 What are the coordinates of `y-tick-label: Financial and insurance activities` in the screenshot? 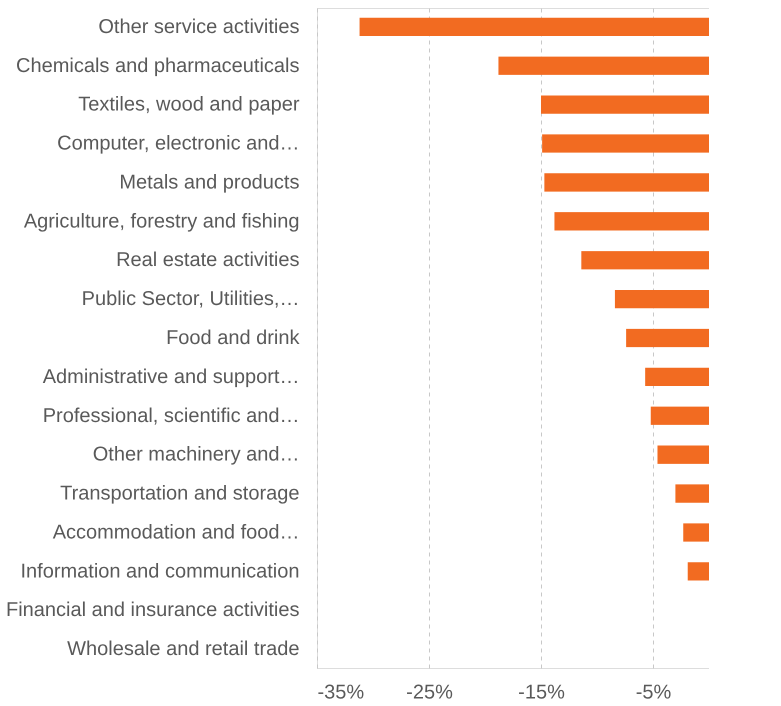 It's located at (153, 610).